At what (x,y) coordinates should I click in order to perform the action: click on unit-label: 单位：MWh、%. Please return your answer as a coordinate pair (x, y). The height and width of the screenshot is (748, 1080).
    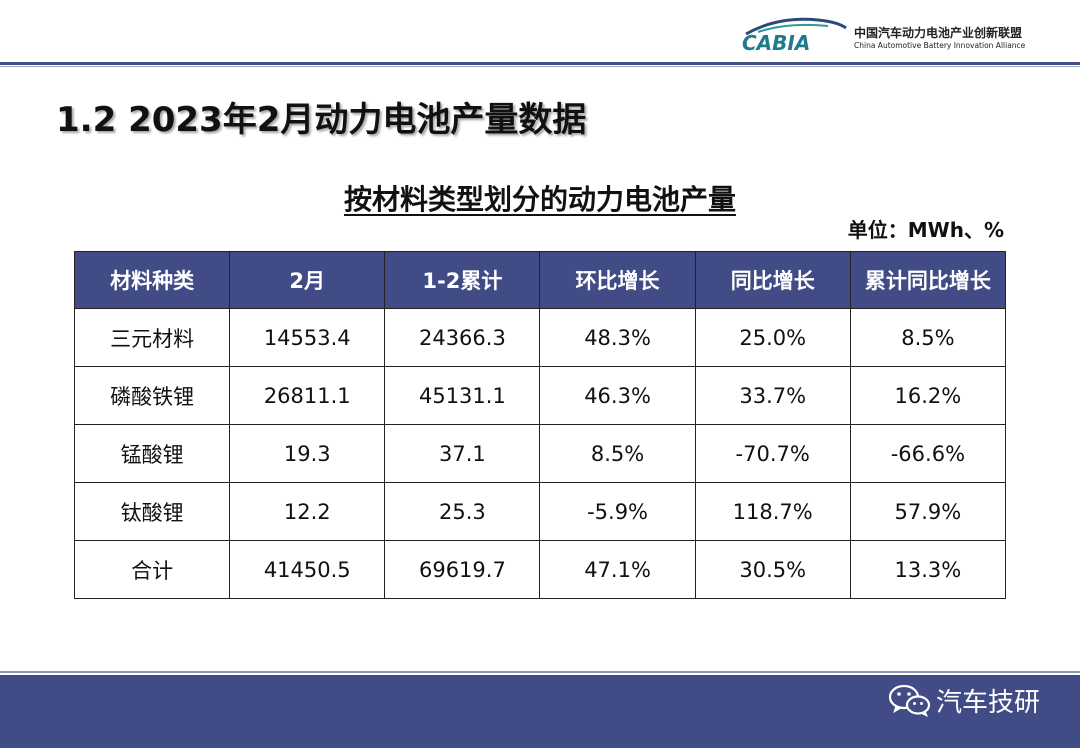
    Looking at the image, I should click on (925, 230).